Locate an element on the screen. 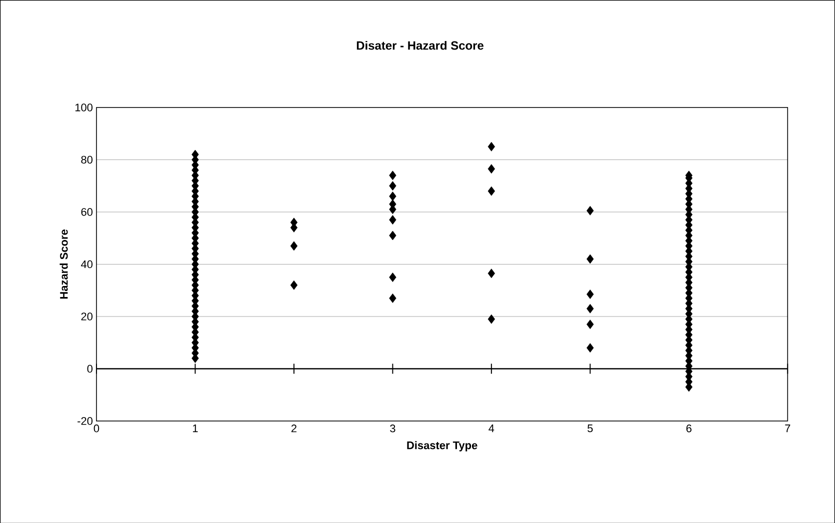  y-tick-label: -20 is located at coordinates (85, 420).